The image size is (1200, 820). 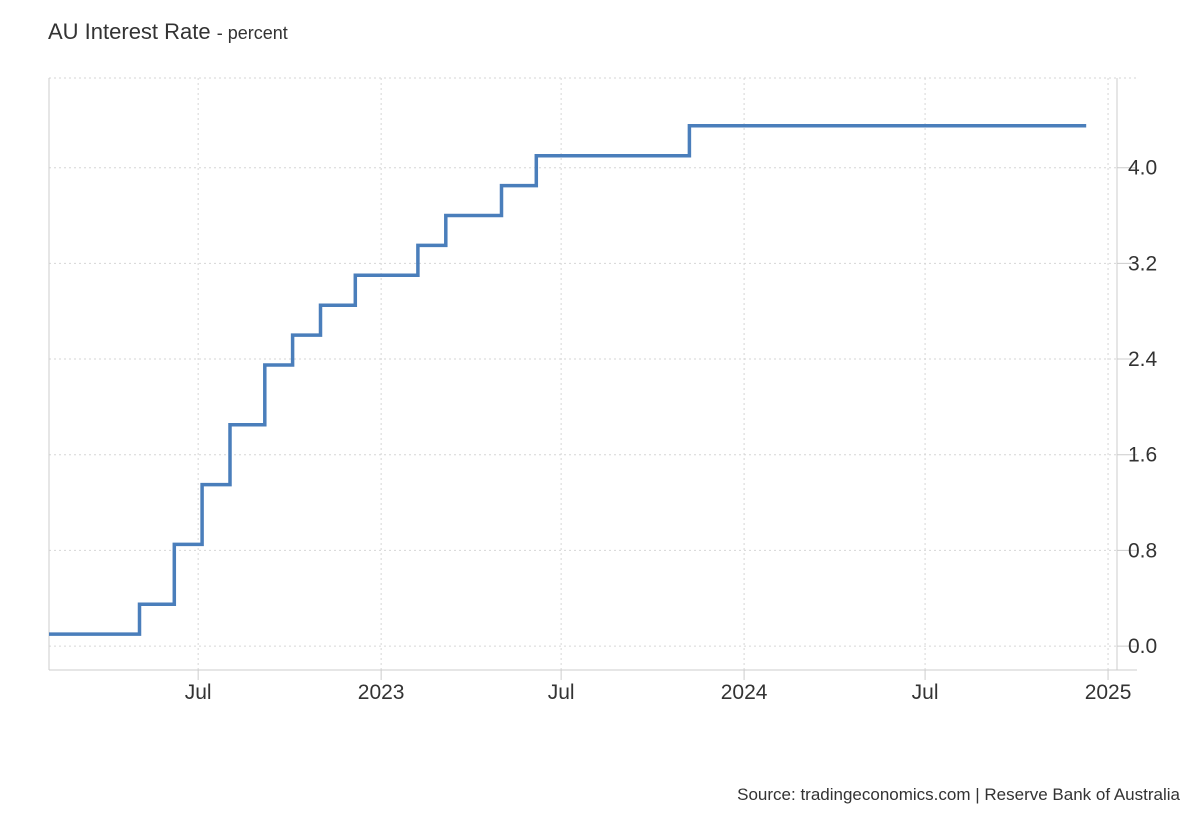 I want to click on y-tick-labels: 0.0 0.8 1.6 2.4 3.2 4.0, so click(x=1143, y=407).